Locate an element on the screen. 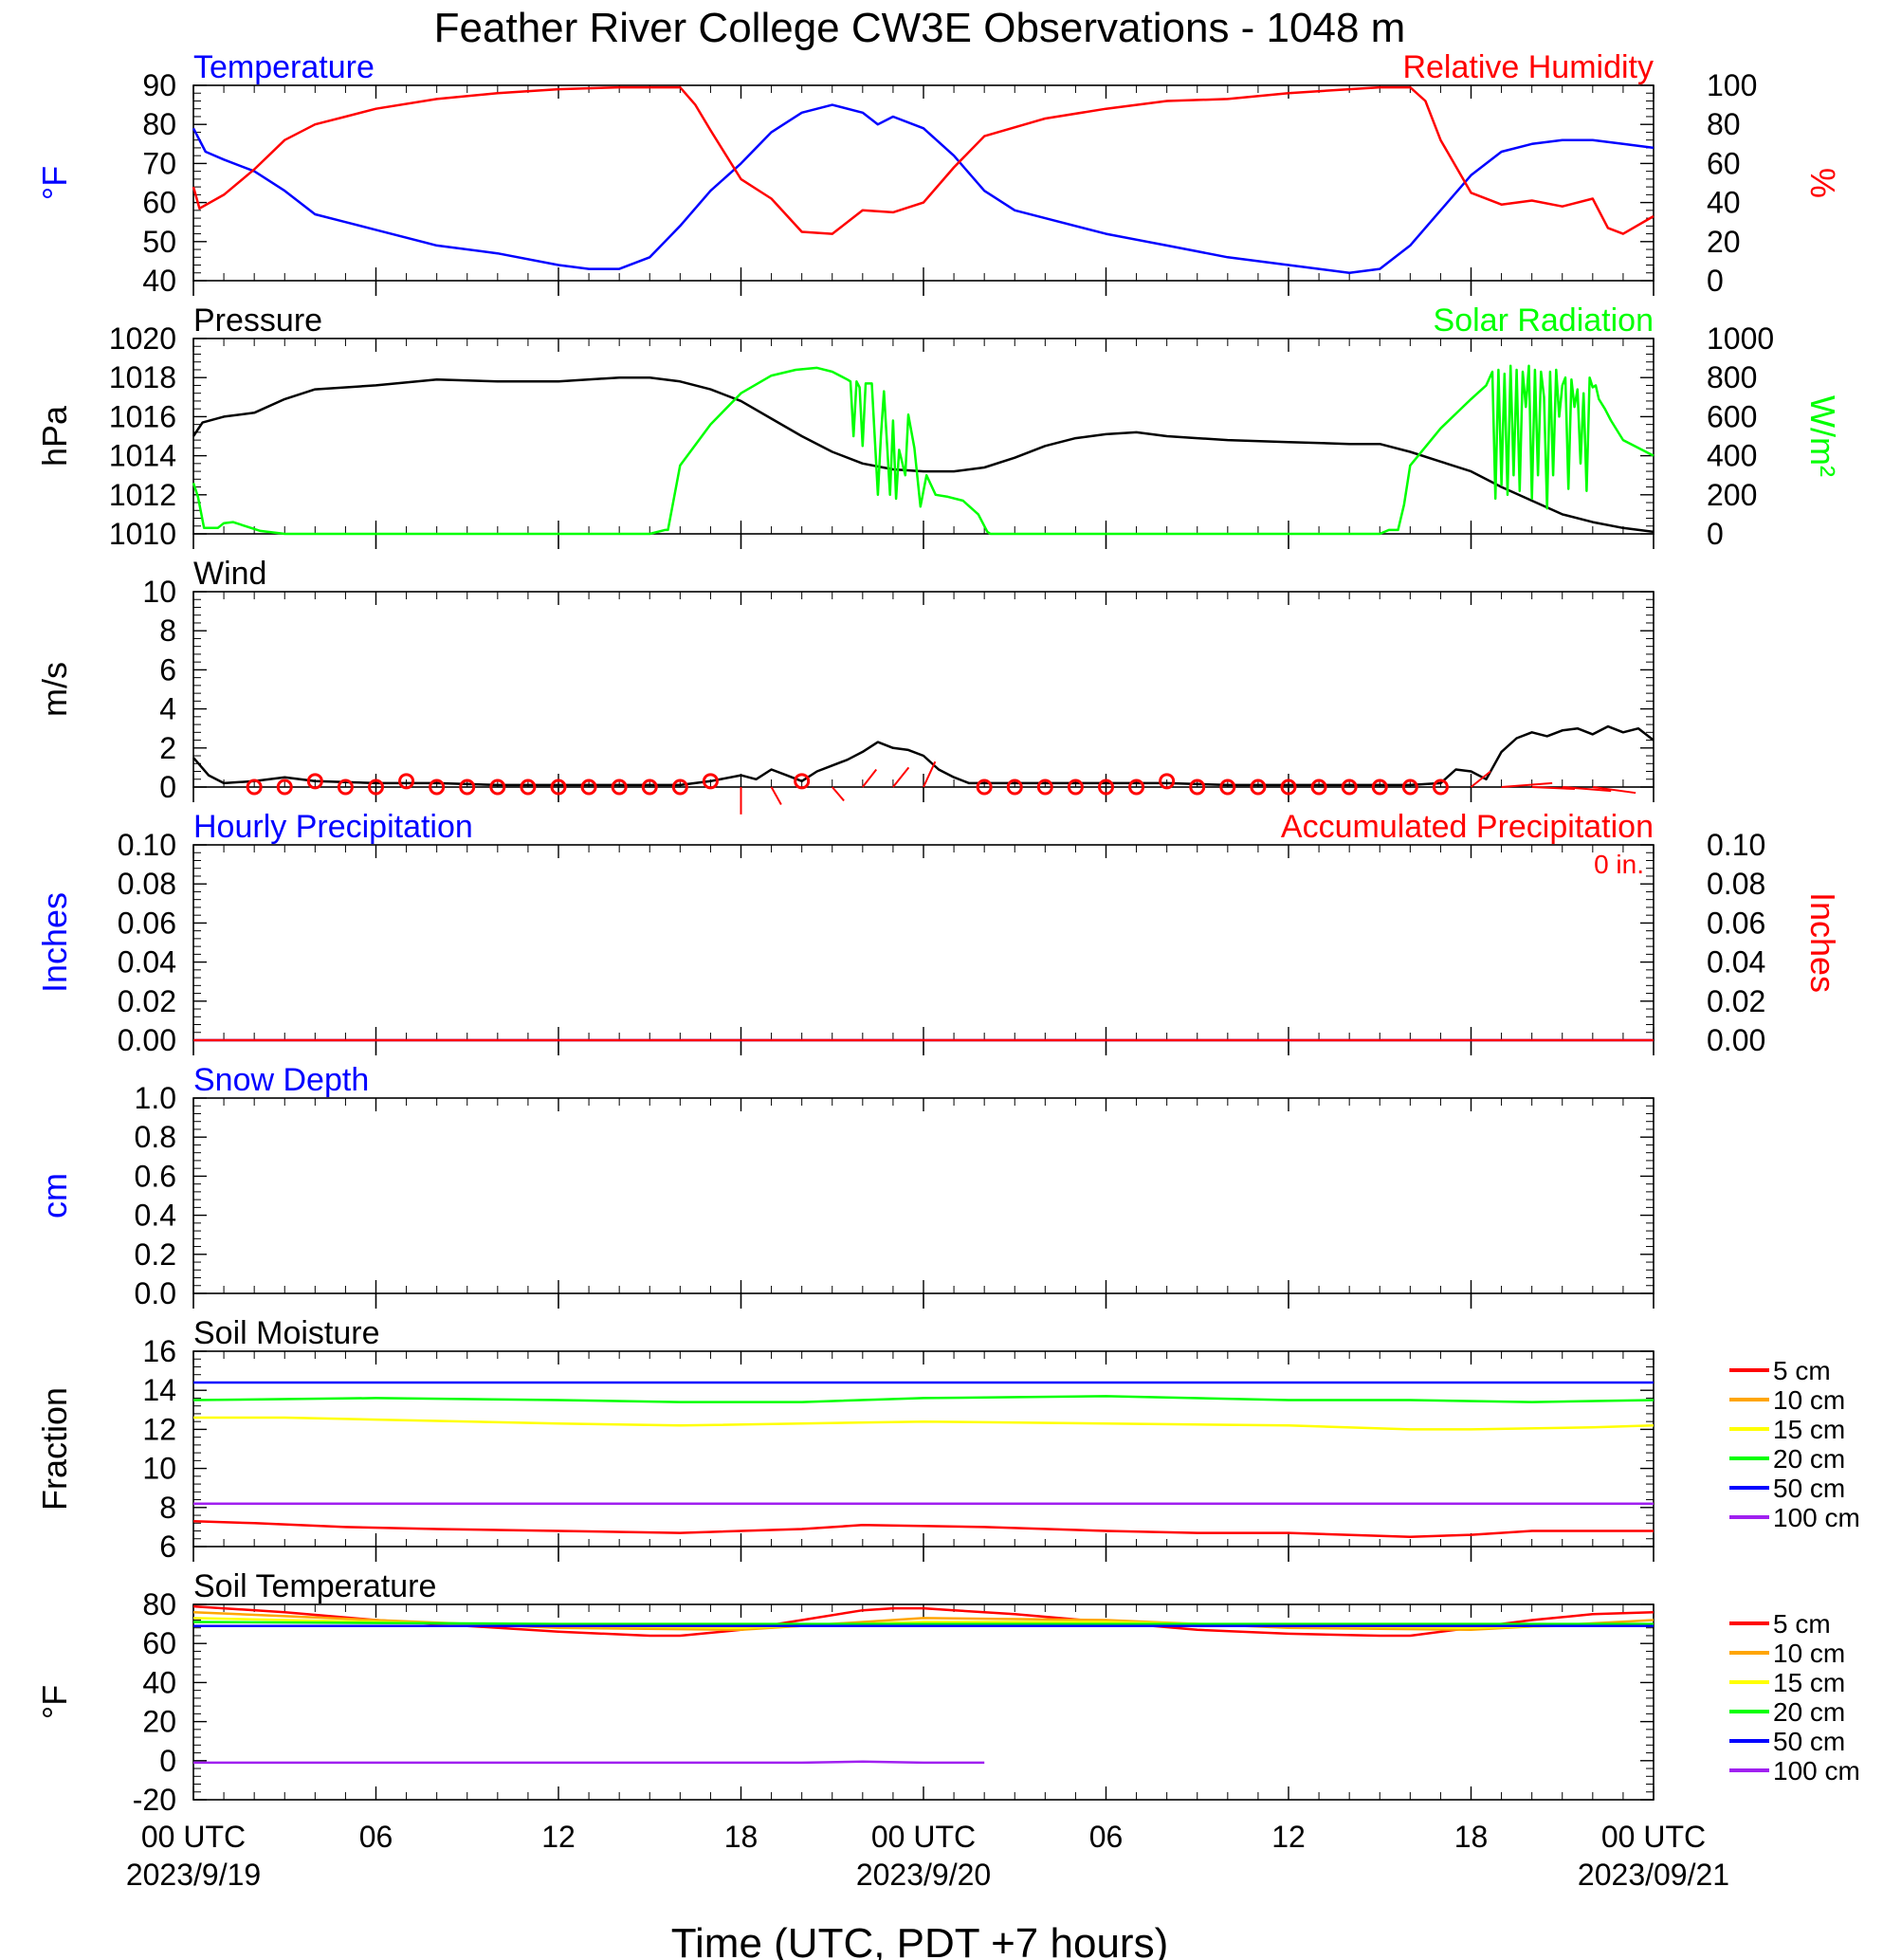  y-tick-label-left: 1010 is located at coordinates (142, 534).